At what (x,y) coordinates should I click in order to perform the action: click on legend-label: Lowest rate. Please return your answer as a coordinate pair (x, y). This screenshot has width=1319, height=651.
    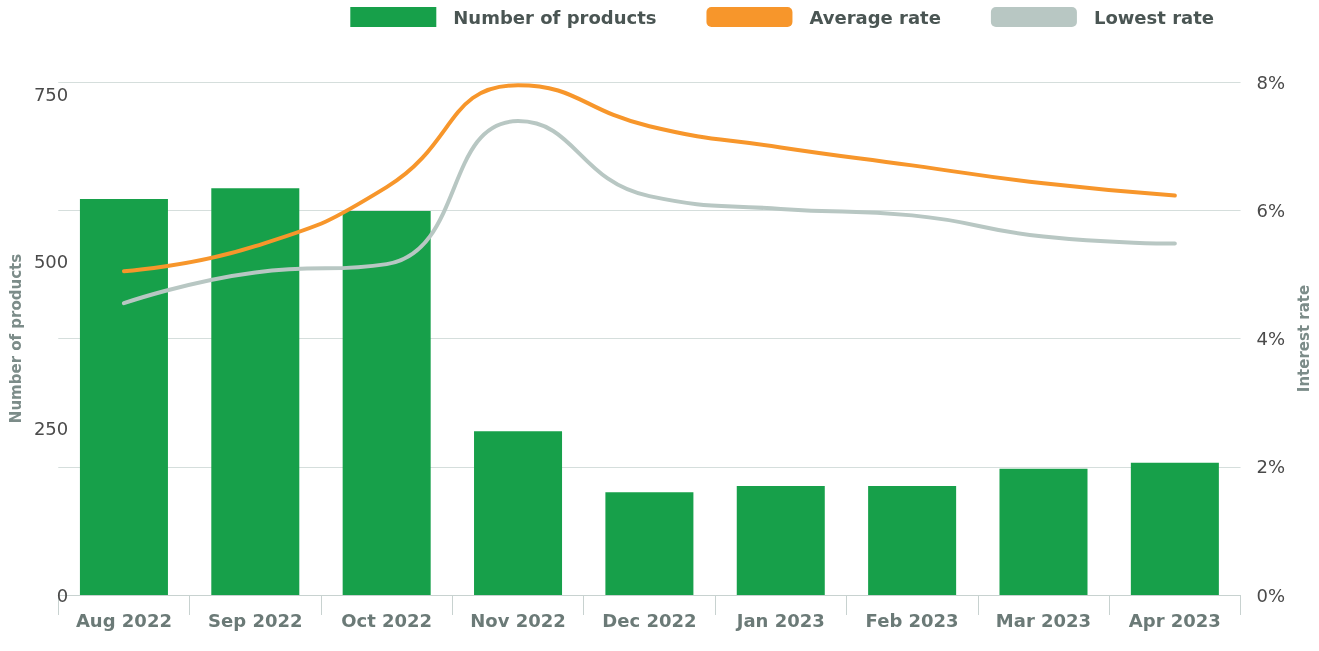
    Looking at the image, I should click on (1153, 17).